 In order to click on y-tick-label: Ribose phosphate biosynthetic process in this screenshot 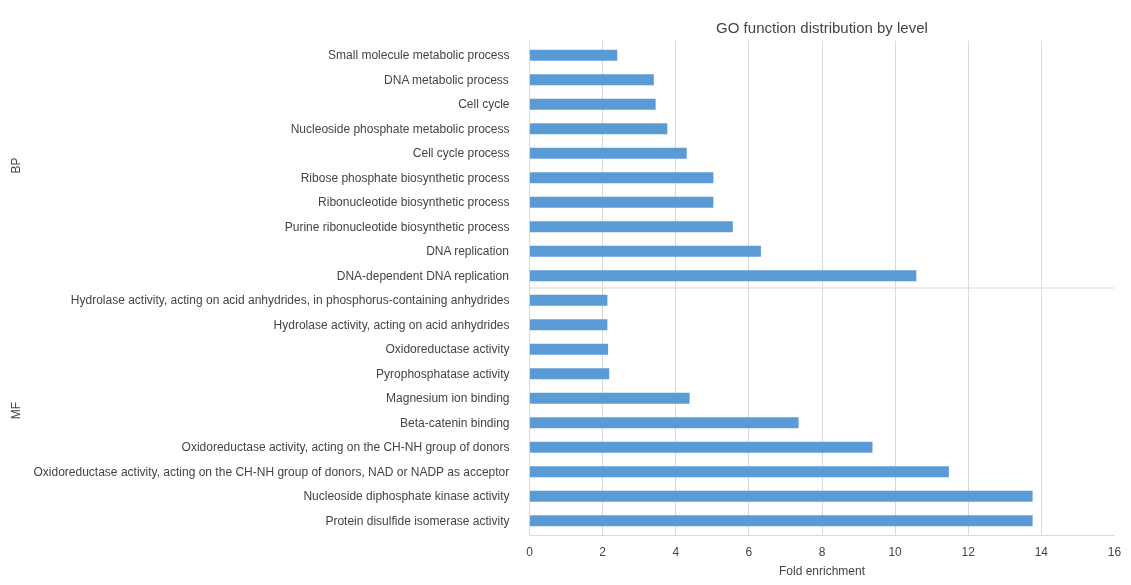, I will do `click(405, 177)`.